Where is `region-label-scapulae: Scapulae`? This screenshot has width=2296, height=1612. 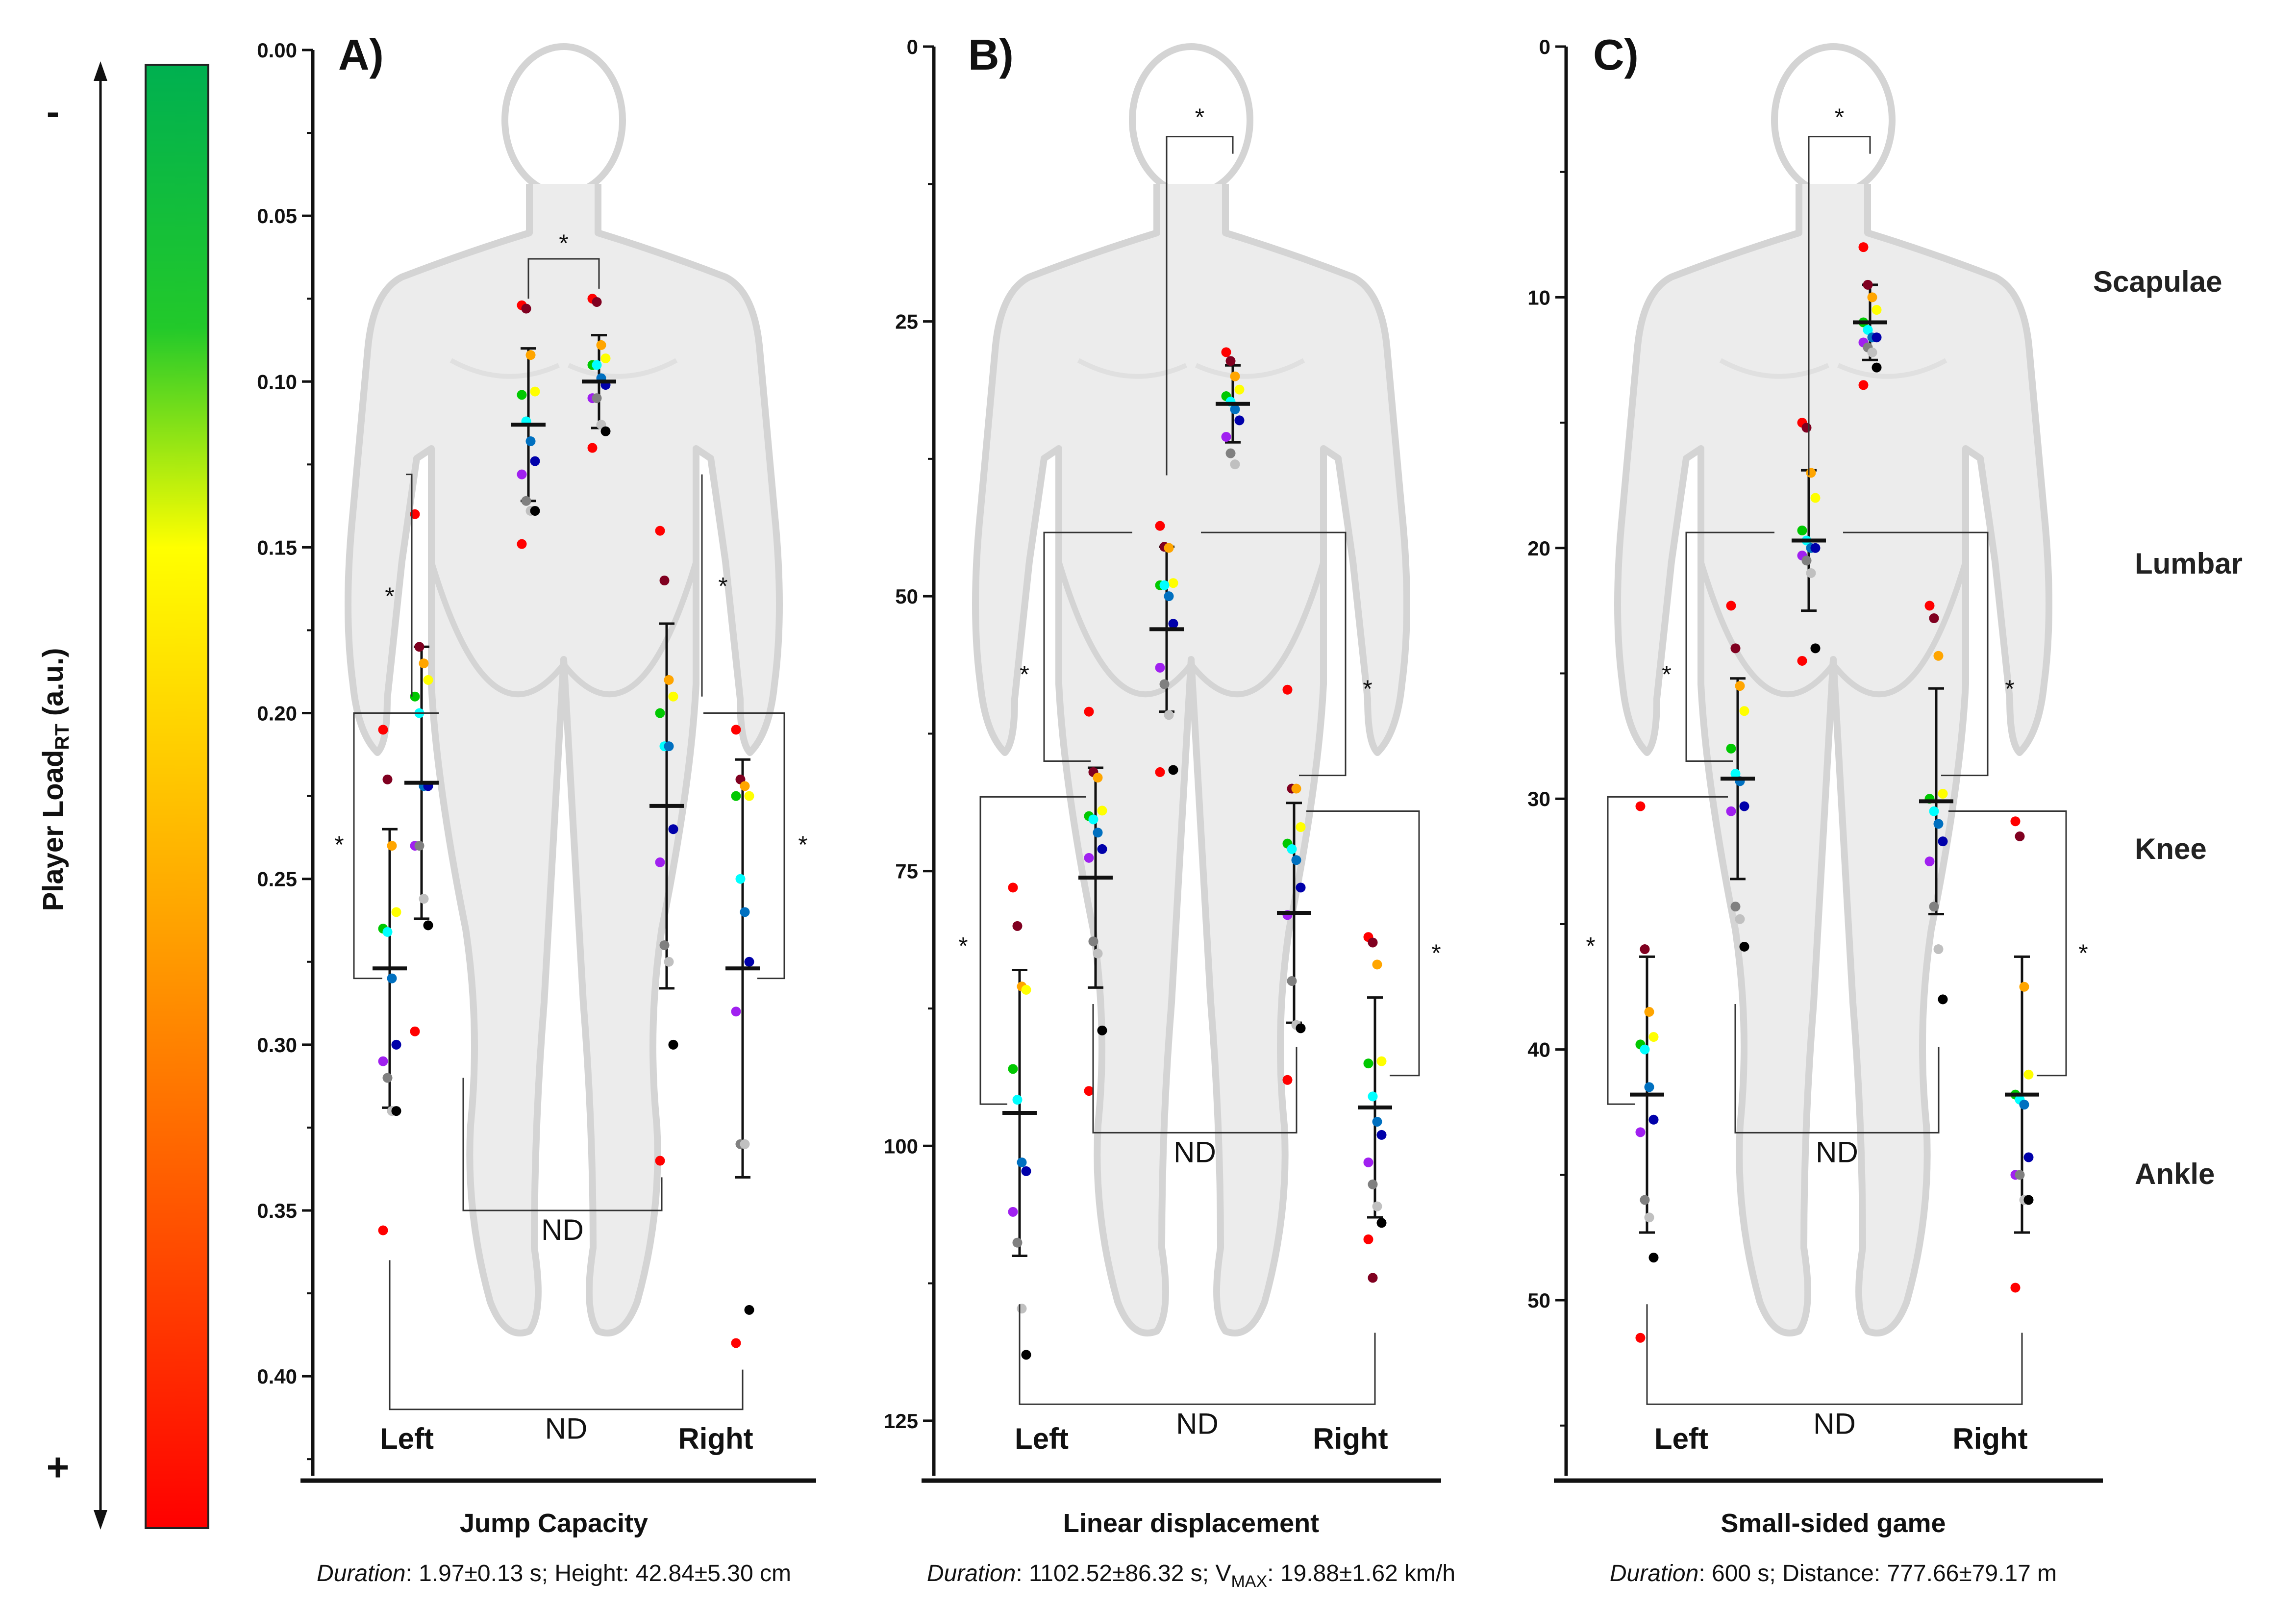
region-label-scapulae: Scapulae is located at coordinates (2157, 281).